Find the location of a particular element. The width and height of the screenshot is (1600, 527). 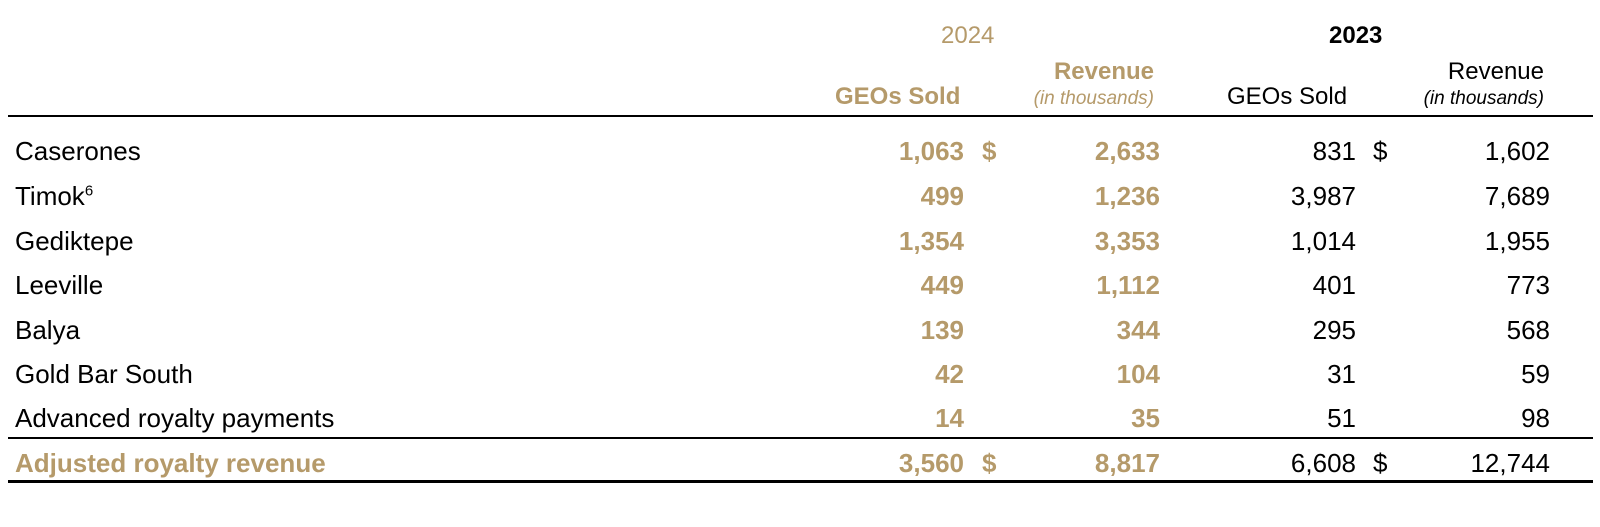

revenue-2024: 104 is located at coordinates (1138, 374).